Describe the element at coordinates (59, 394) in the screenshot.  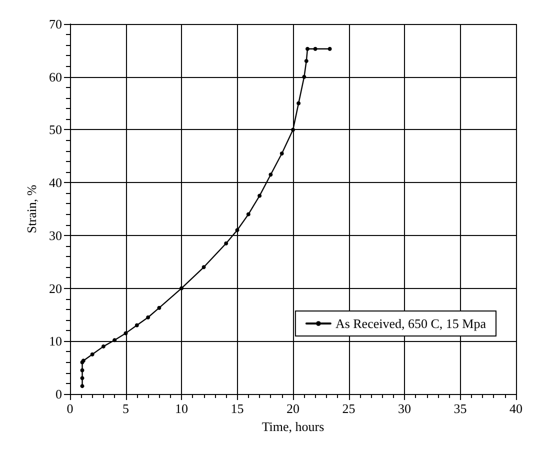
I see `y-tick-label: 0` at that location.